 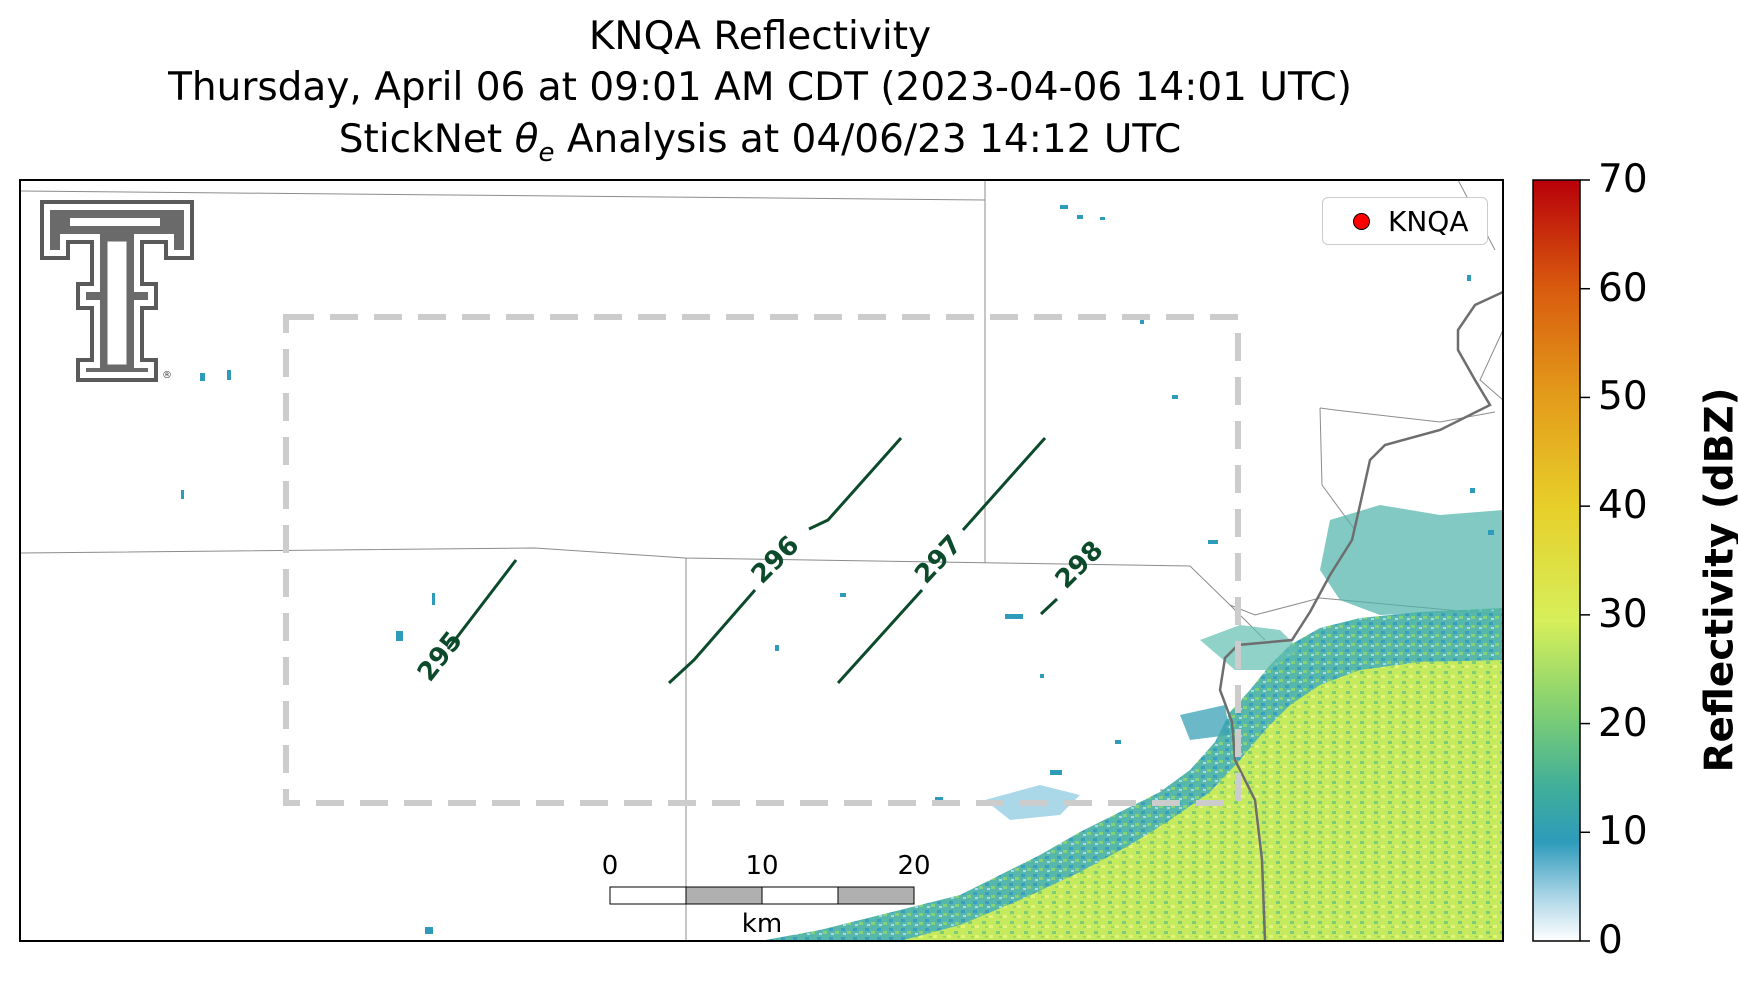 I want to click on colorbar-tick-label: 0, so click(x=1610, y=940).